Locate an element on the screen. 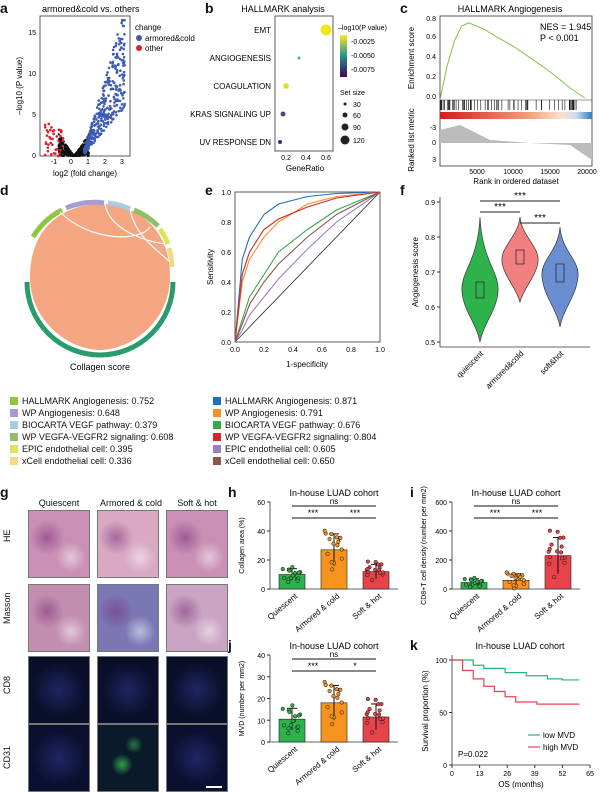 This screenshot has height=792, width=600. dotplot-color-tick: -0.0075 is located at coordinates (363, 70).